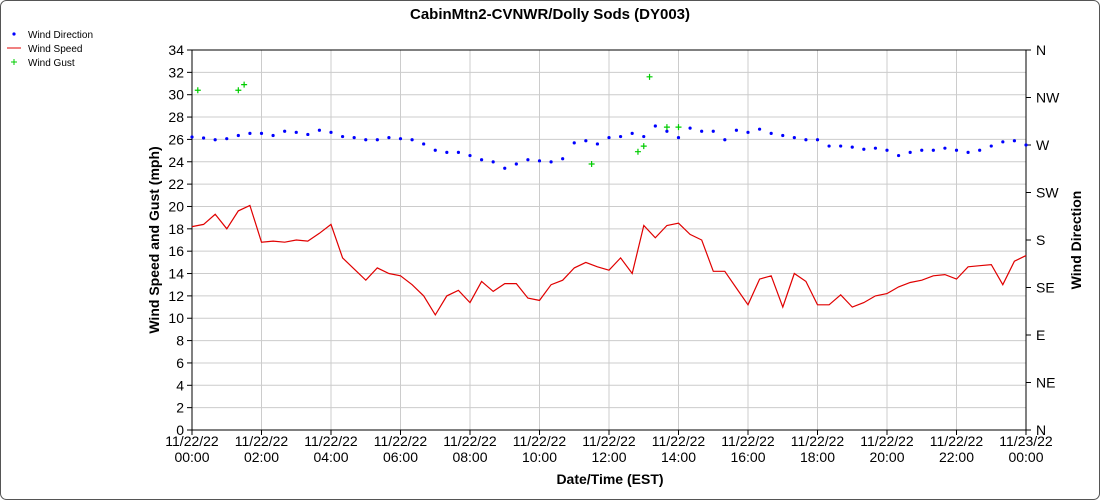  I want to click on y-tick-label: 32, so click(176, 72).